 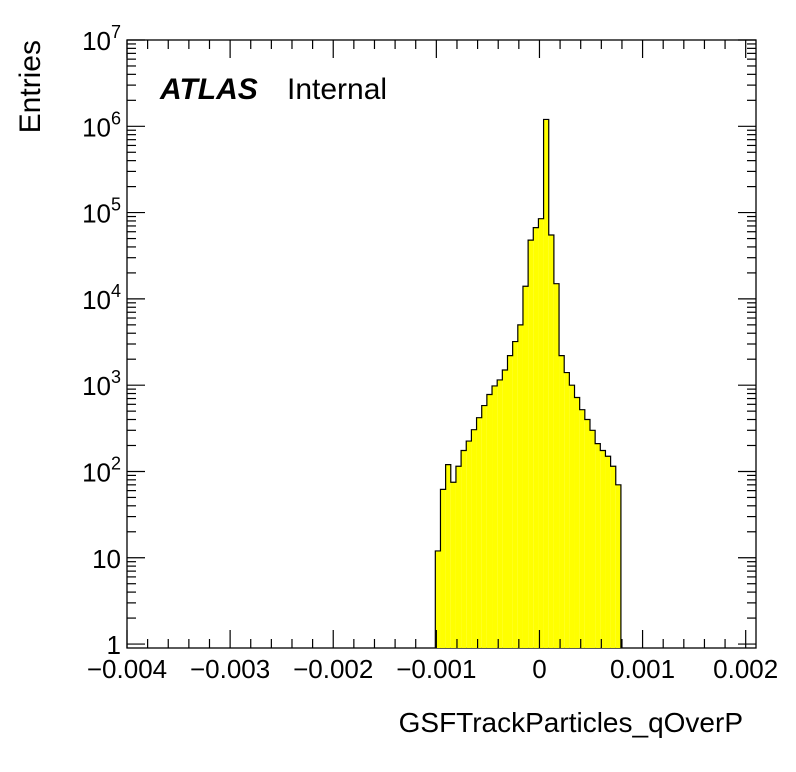 I want to click on y-axis-label: Entries, so click(x=30, y=86).